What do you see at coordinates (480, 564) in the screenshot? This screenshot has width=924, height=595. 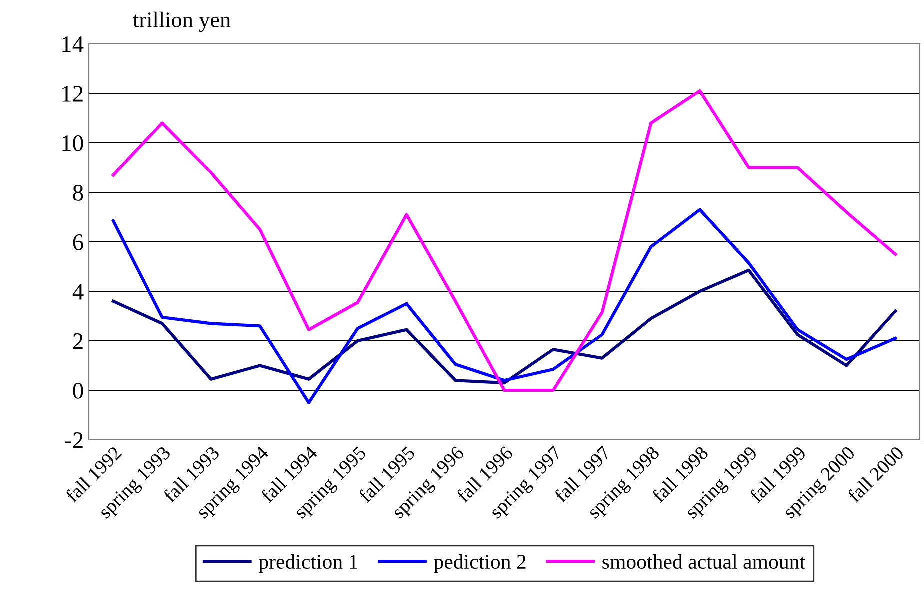 I see `legend-label: pediction 2` at bounding box center [480, 564].